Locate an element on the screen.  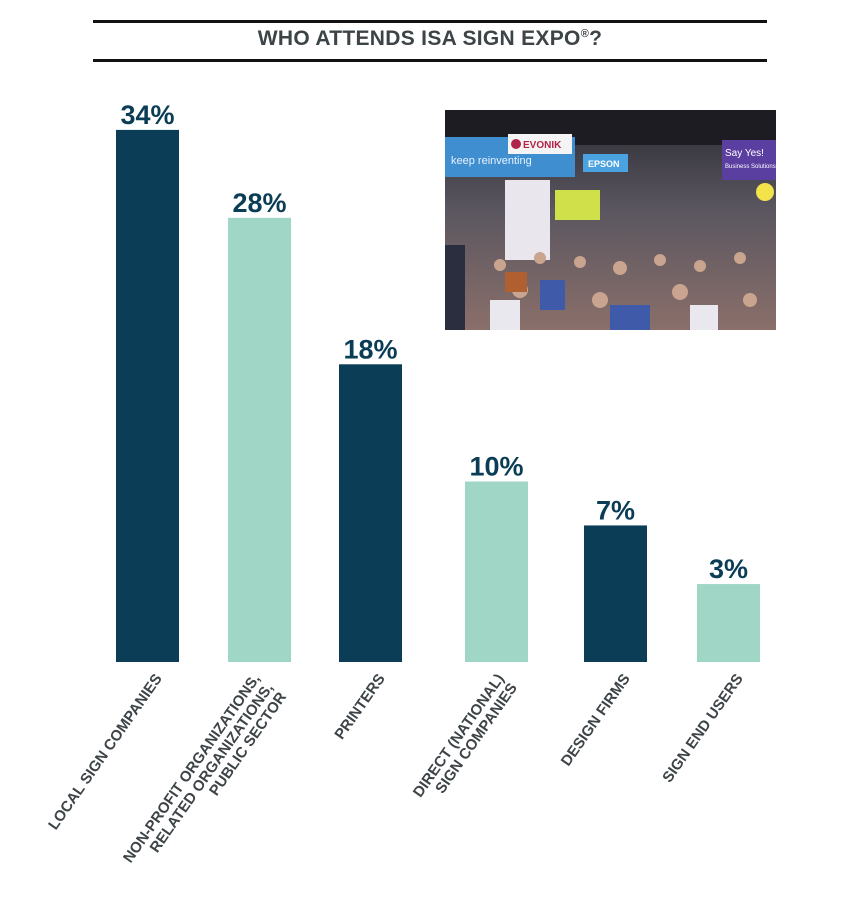
category-label-6: SIGN END USERS is located at coordinates (703, 728).